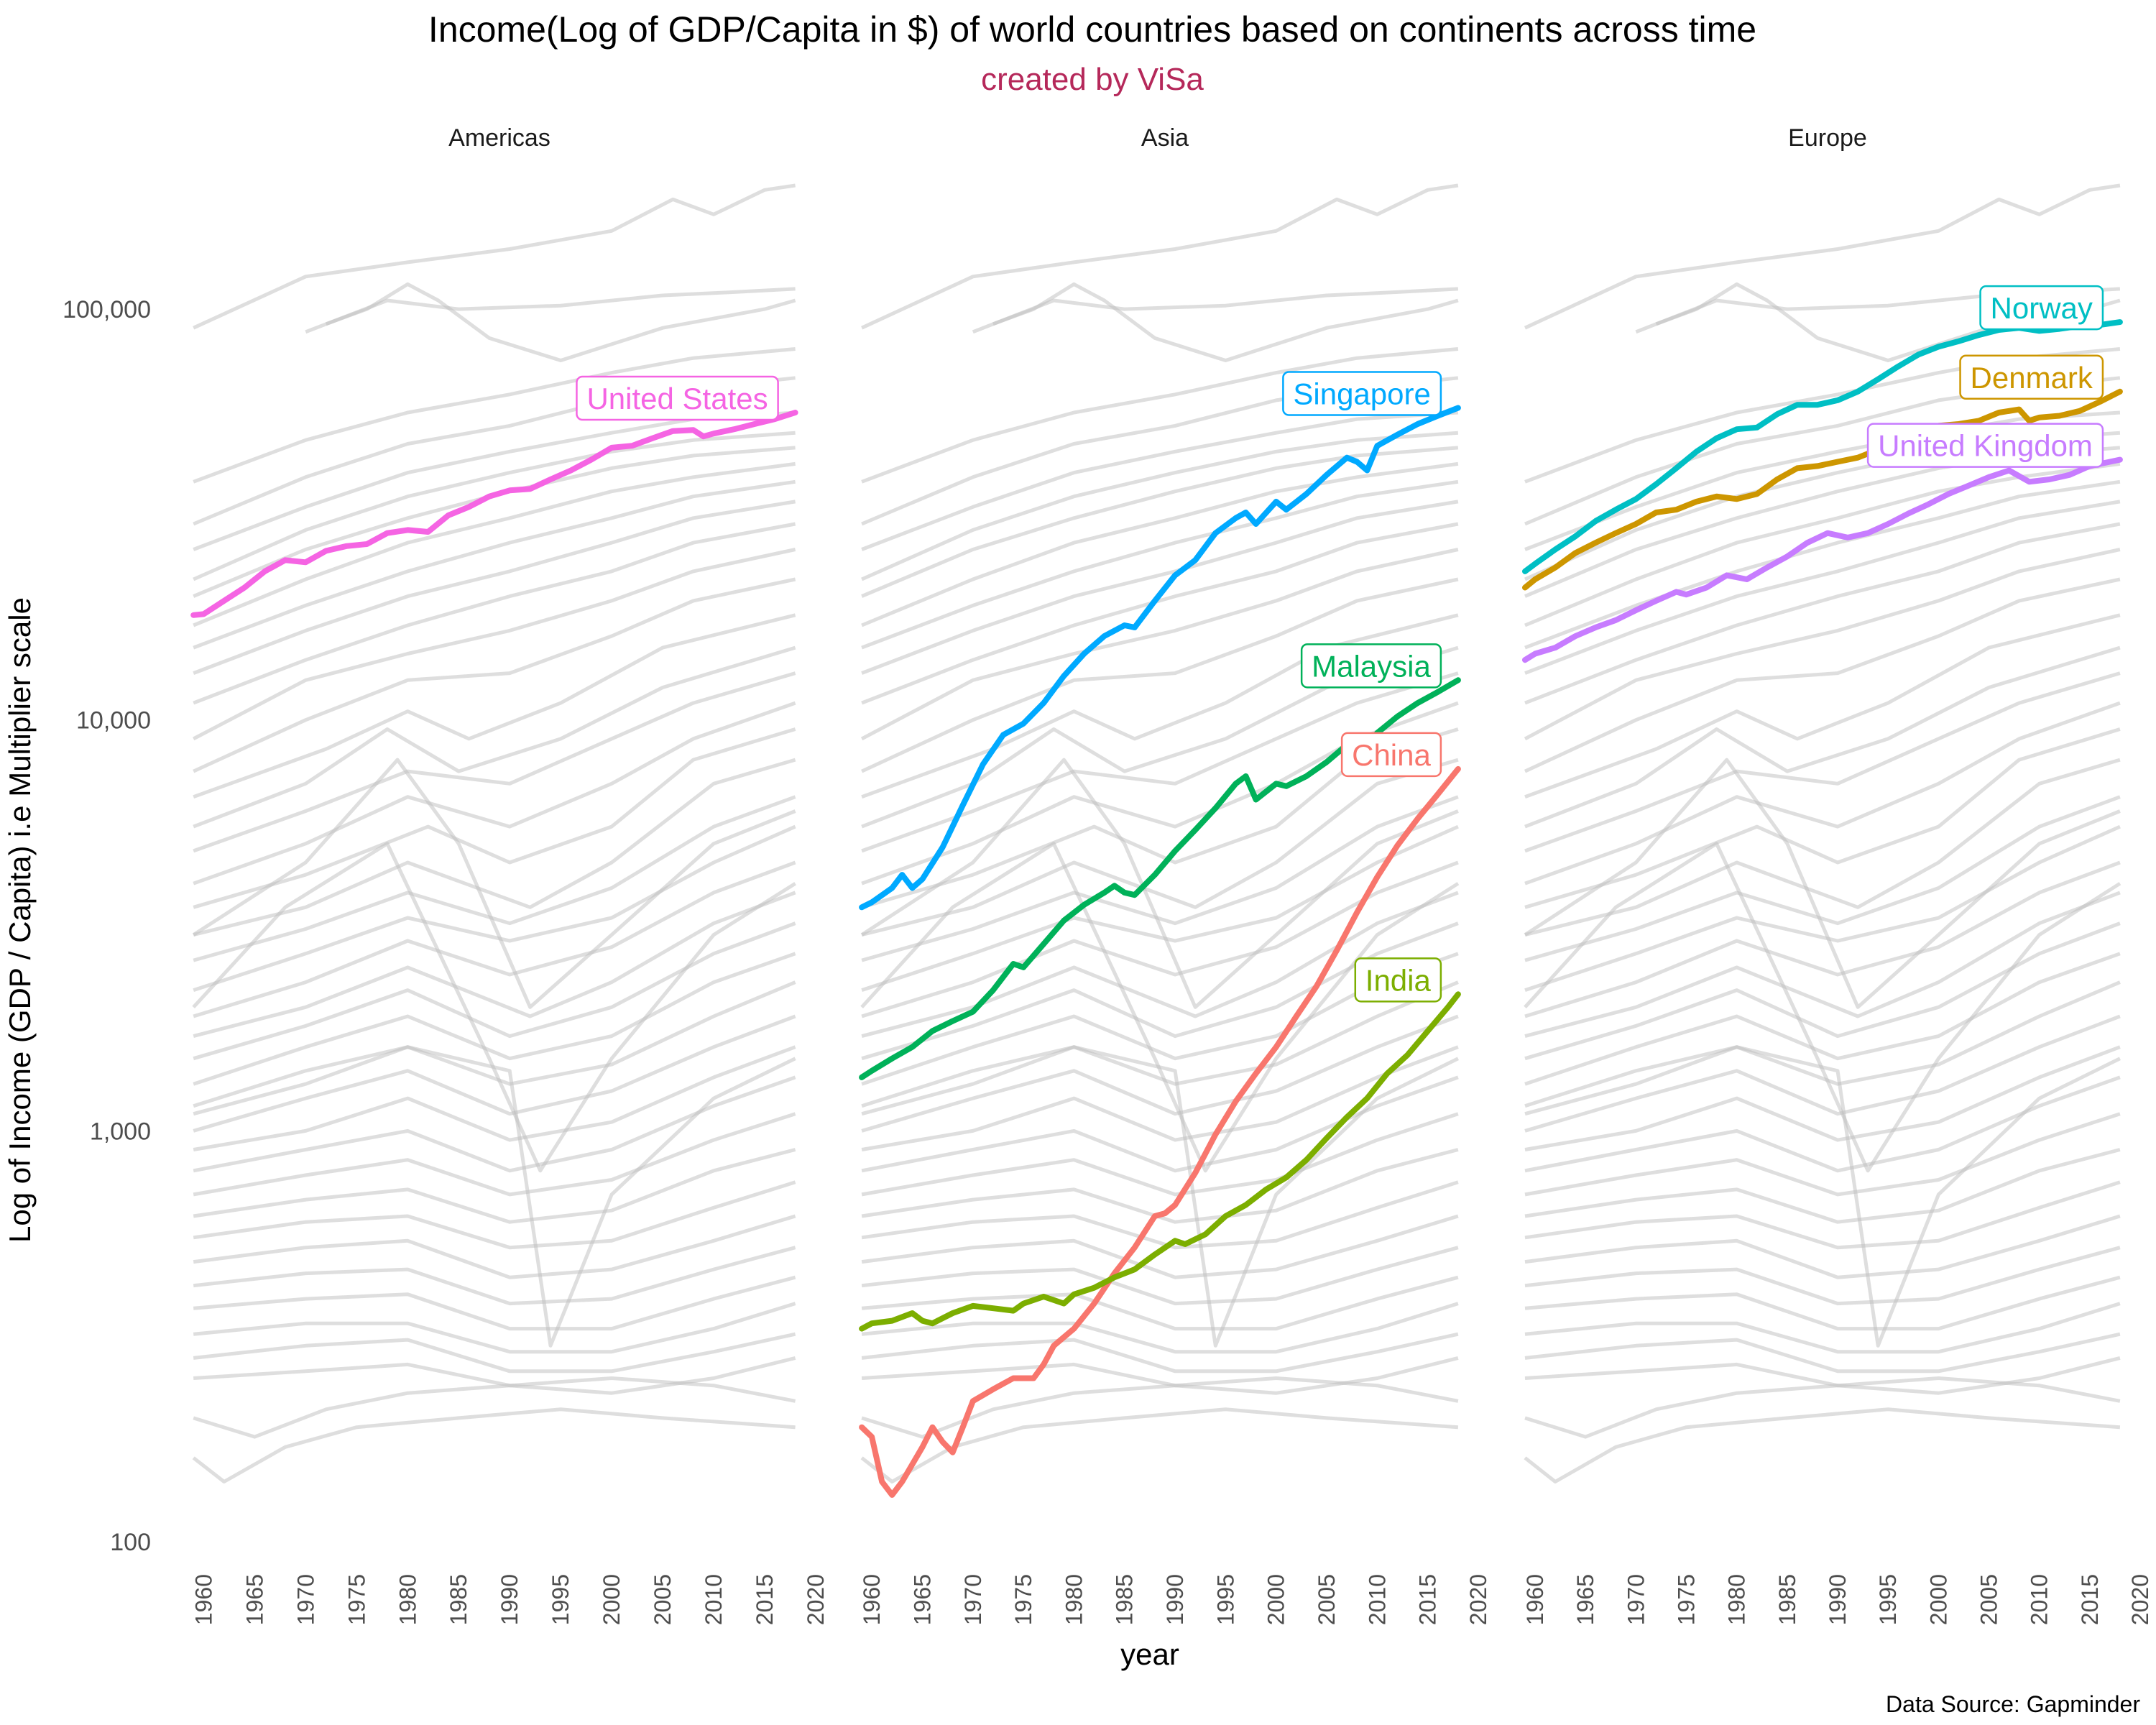 The width and height of the screenshot is (2156, 1725). What do you see at coordinates (107, 309) in the screenshot?
I see `y-tick-label: 100,000` at bounding box center [107, 309].